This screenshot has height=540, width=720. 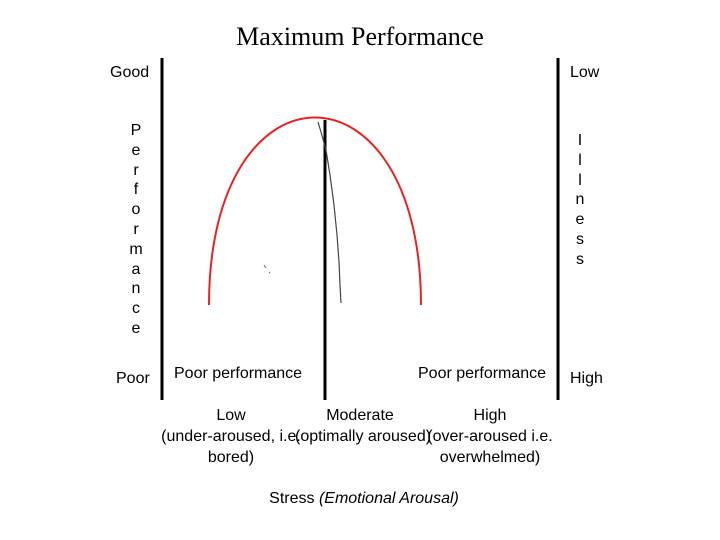 What do you see at coordinates (363, 426) in the screenshot?
I see `x-category-moderate: Moderate (optimally aroused)` at bounding box center [363, 426].